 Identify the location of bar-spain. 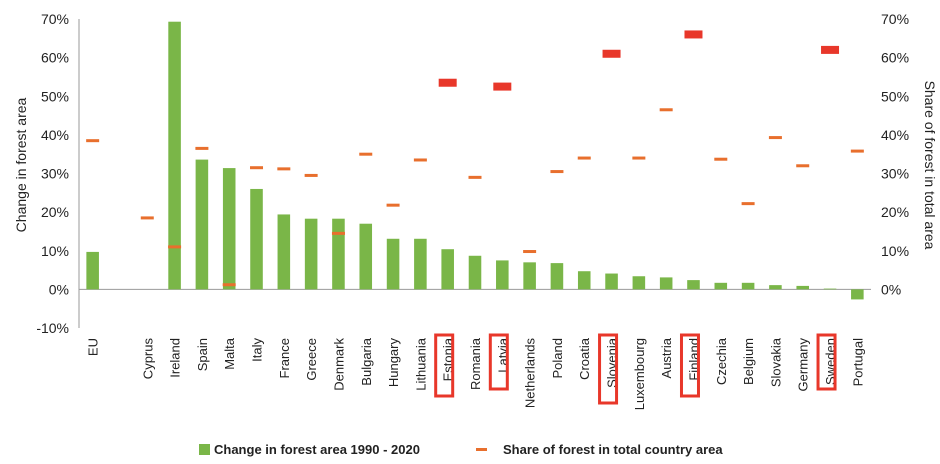
(202, 224).